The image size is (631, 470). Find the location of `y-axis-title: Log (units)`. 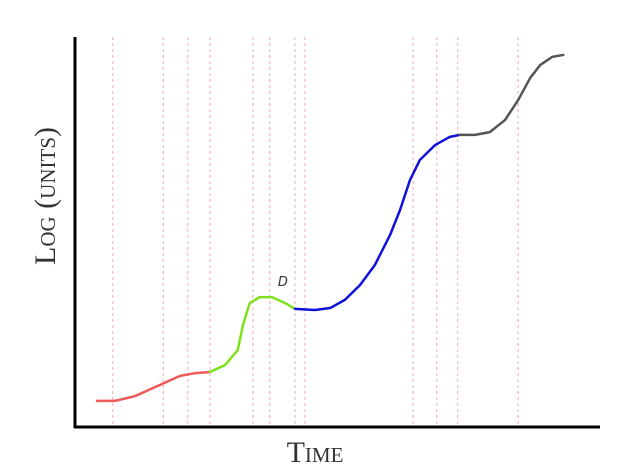

y-axis-title: Log (units) is located at coordinates (45, 196).